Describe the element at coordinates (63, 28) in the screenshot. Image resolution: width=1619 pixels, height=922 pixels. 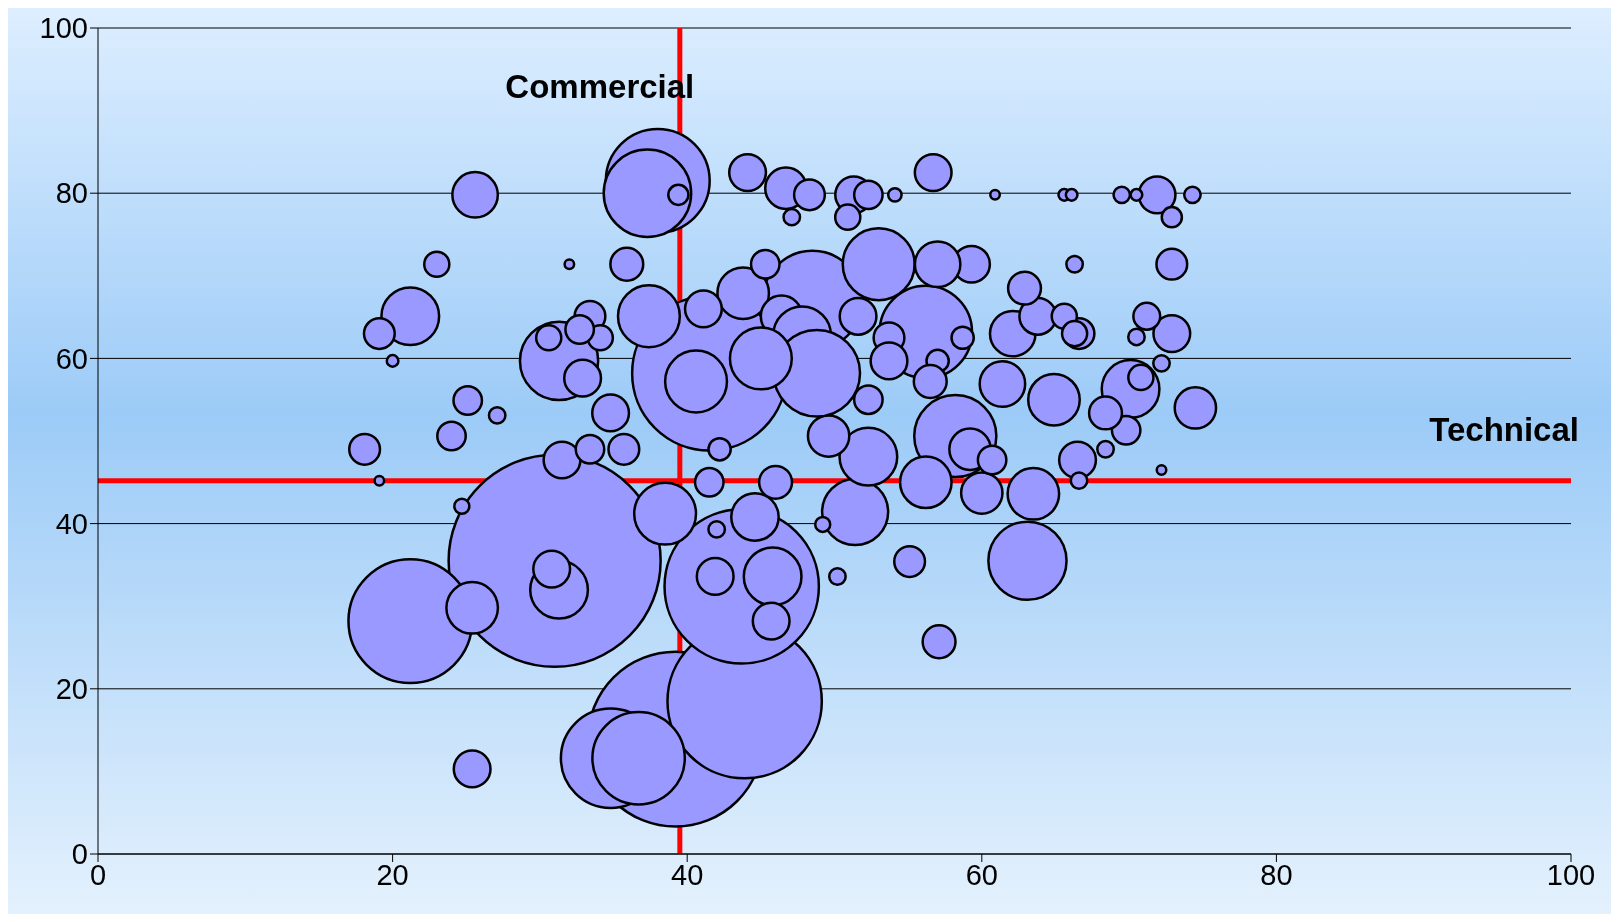
I see `y-tick-label: 100` at that location.